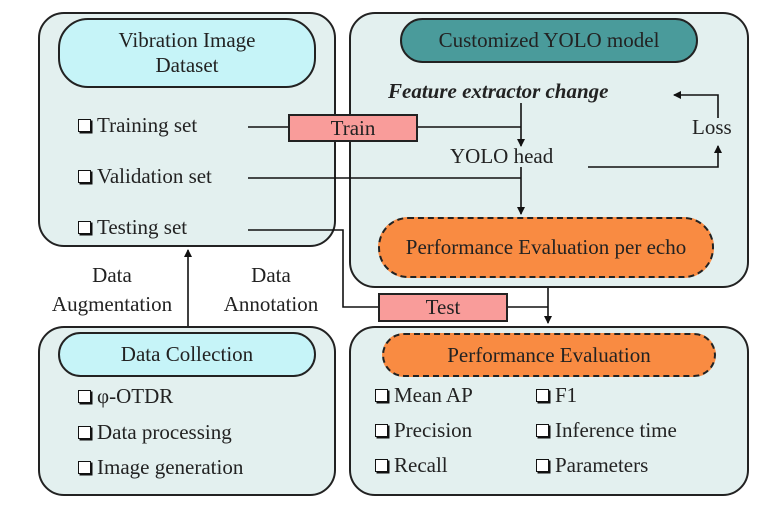  Describe the element at coordinates (602, 465) in the screenshot. I see `item-label: Parameters` at that location.